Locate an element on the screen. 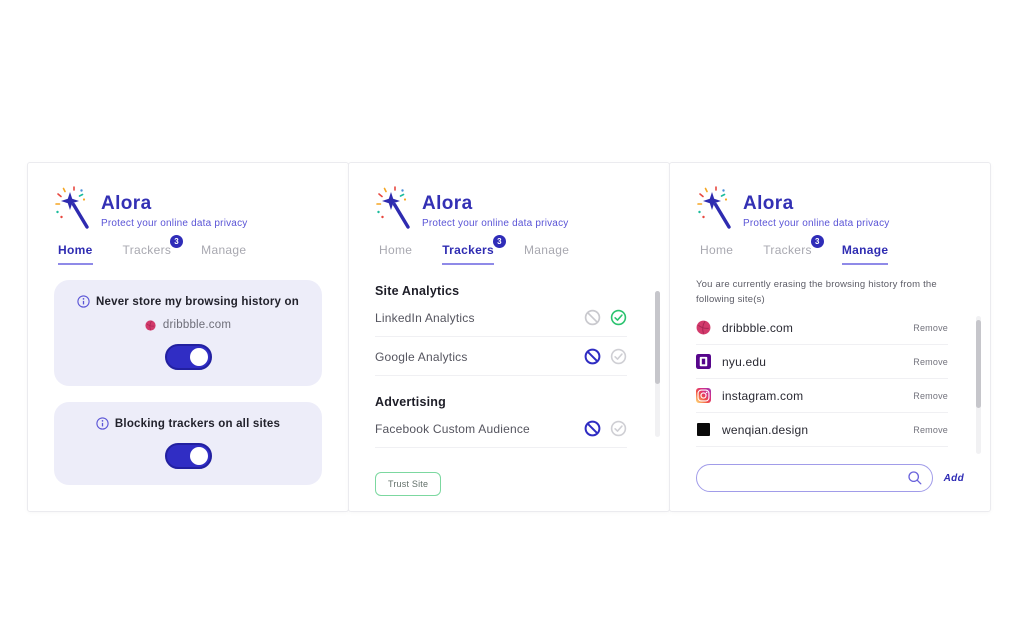 Image resolution: width=1020 pixels, height=638 pixels. tracker-row: Facebook Custom Audience is located at coordinates (501, 428).